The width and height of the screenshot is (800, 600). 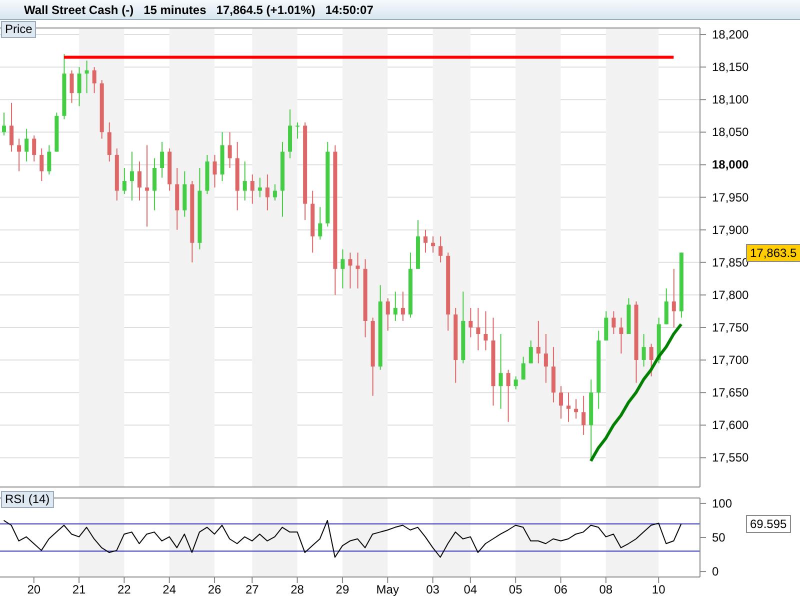 I want to click on y-tick-label: 18,150, so click(x=731, y=67).